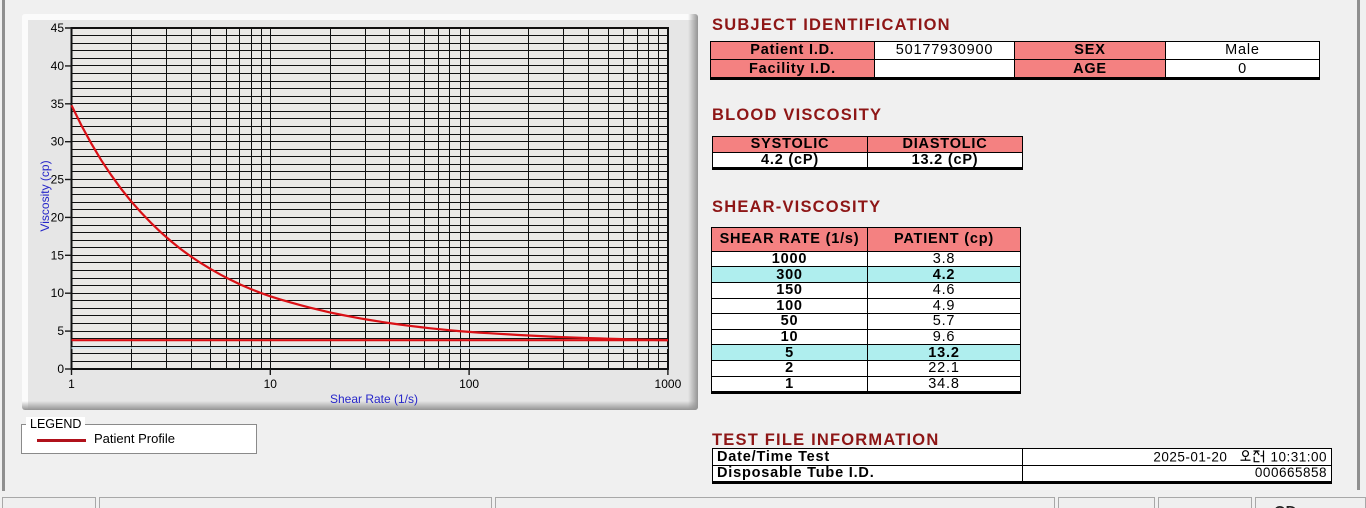 The image size is (1366, 508). Describe the element at coordinates (58, 104) in the screenshot. I see `svg-text: 35` at that location.